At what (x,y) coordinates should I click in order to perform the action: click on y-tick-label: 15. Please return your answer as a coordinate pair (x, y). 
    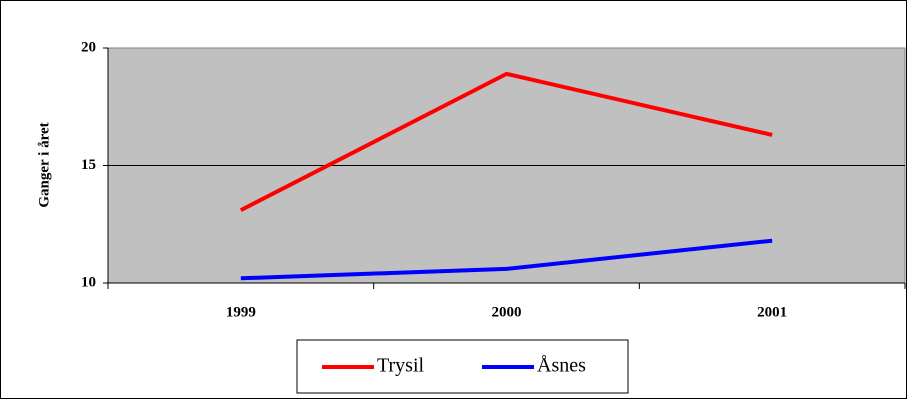
    Looking at the image, I should click on (88, 165).